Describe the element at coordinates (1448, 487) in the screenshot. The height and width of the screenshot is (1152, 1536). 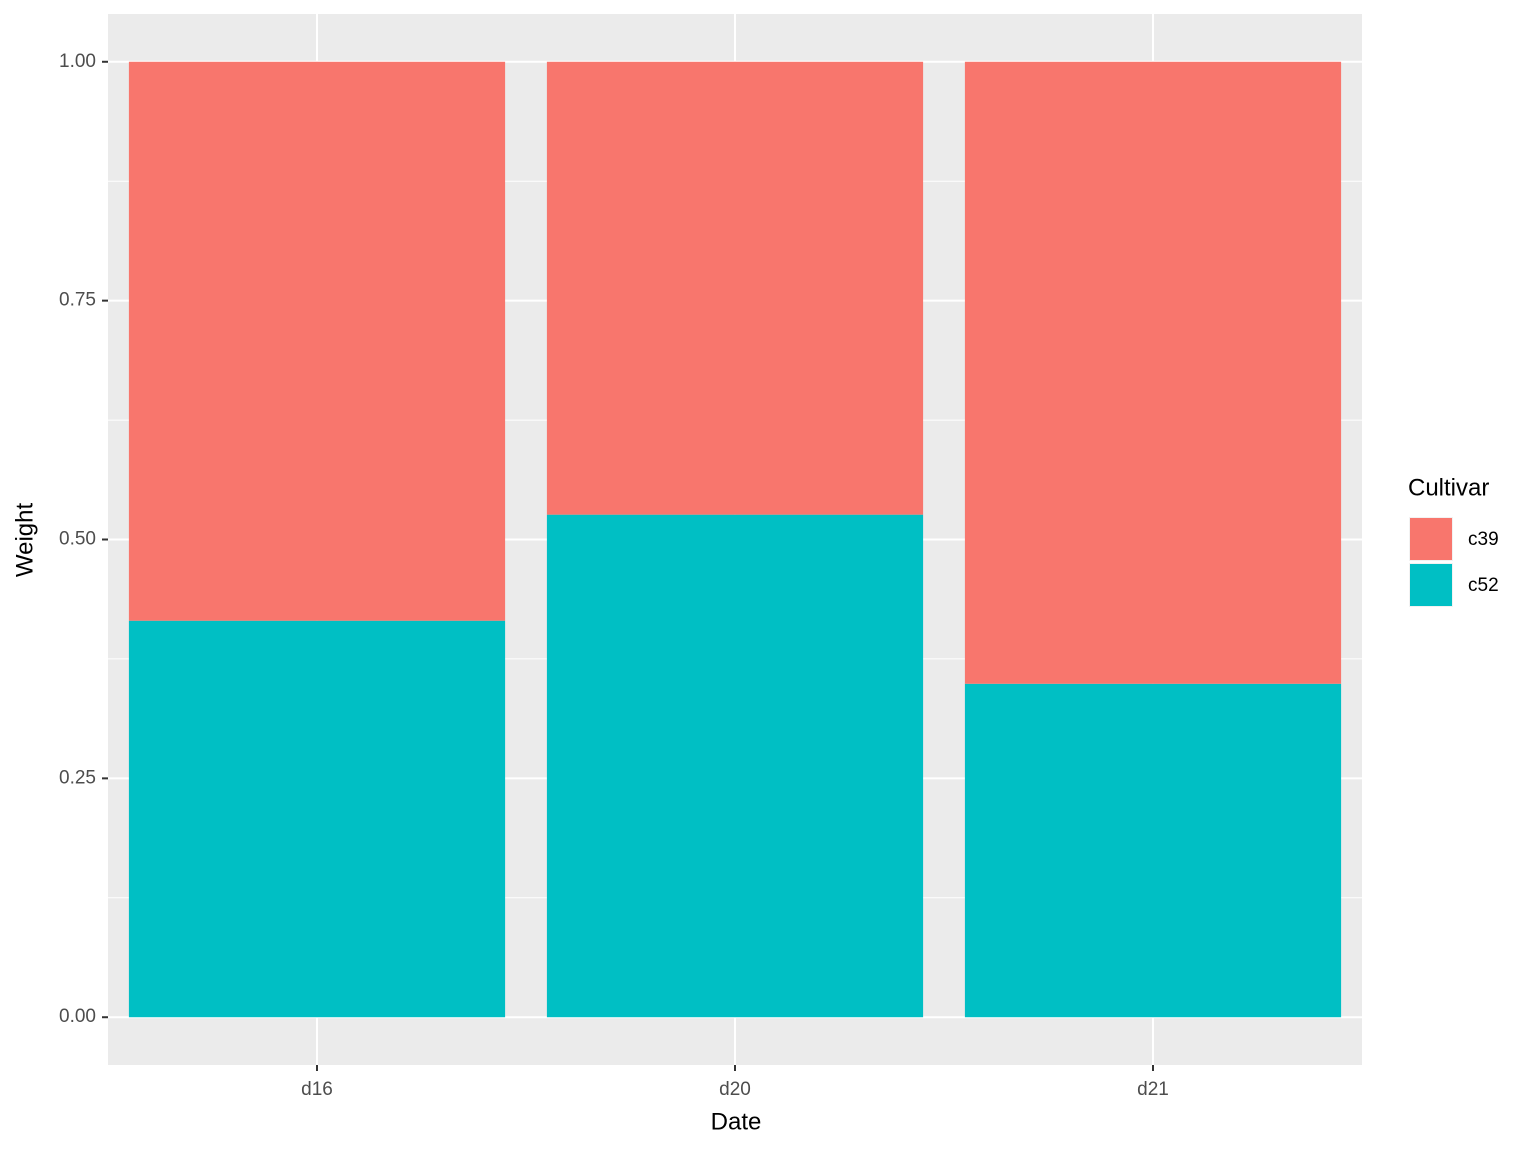
I see `legend-title: Cultivar` at that location.